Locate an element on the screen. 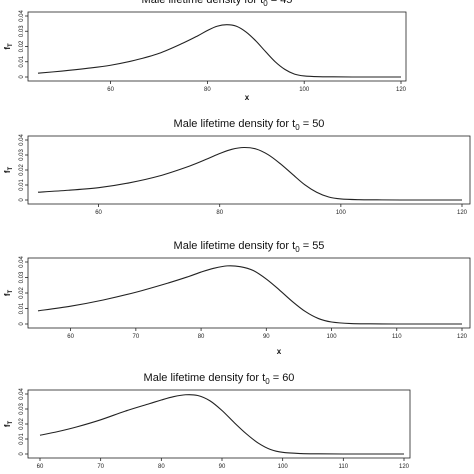 This screenshot has width=474, height=474. chart-title: Male lifetime density for t0 = 45 is located at coordinates (217, 4).